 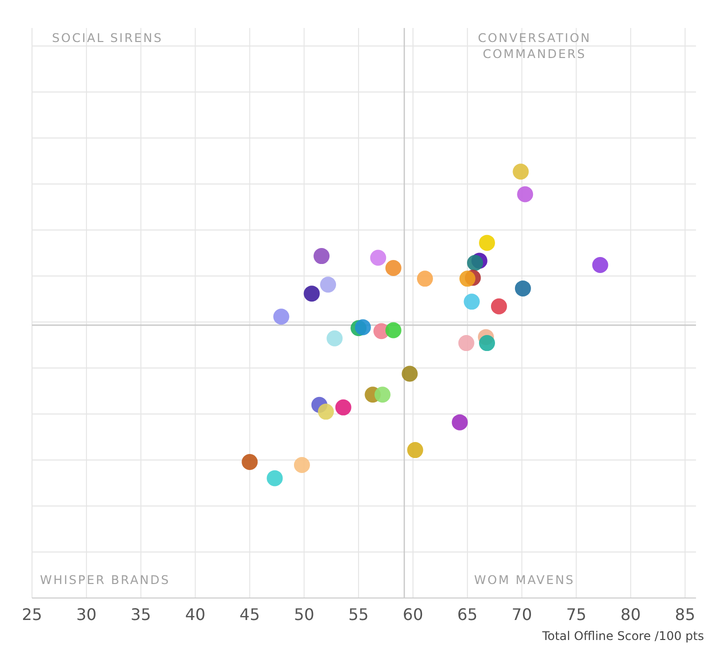 What do you see at coordinates (622, 636) in the screenshot?
I see `x-axis-title: Total Offline Score /100 pts` at bounding box center [622, 636].